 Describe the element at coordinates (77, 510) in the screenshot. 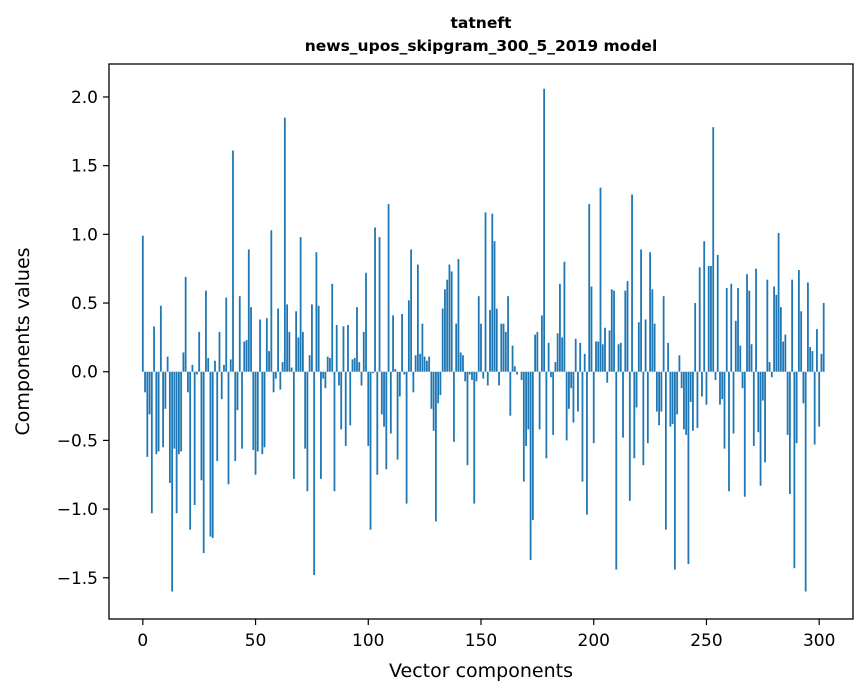

I see `y-tick-label: −1.0` at that location.